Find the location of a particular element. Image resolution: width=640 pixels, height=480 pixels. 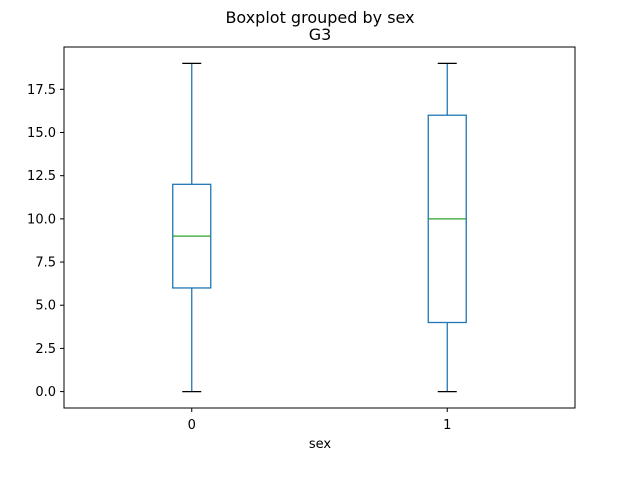

y-tick-label: 0.0 is located at coordinates (45, 392).